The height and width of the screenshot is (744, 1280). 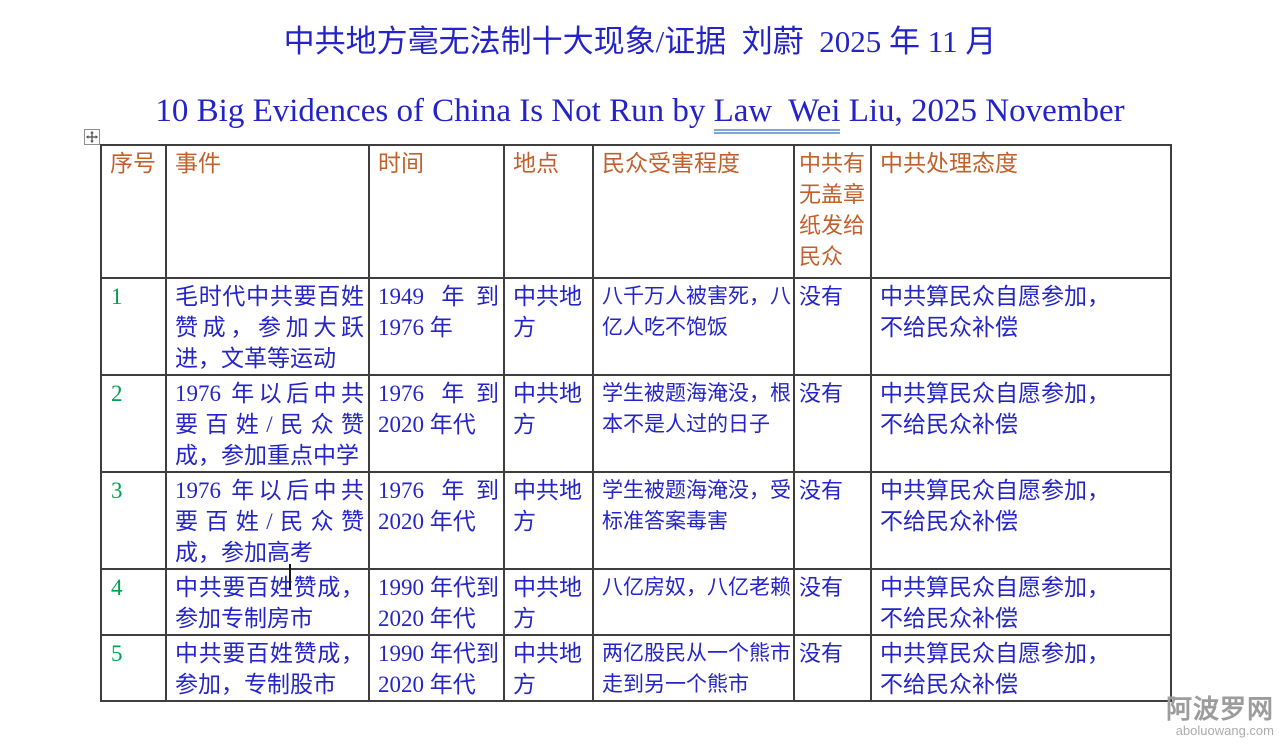 I want to click on cell-harm: 八千万人被害死，八 亿人吃不饱饭, so click(x=693, y=326).